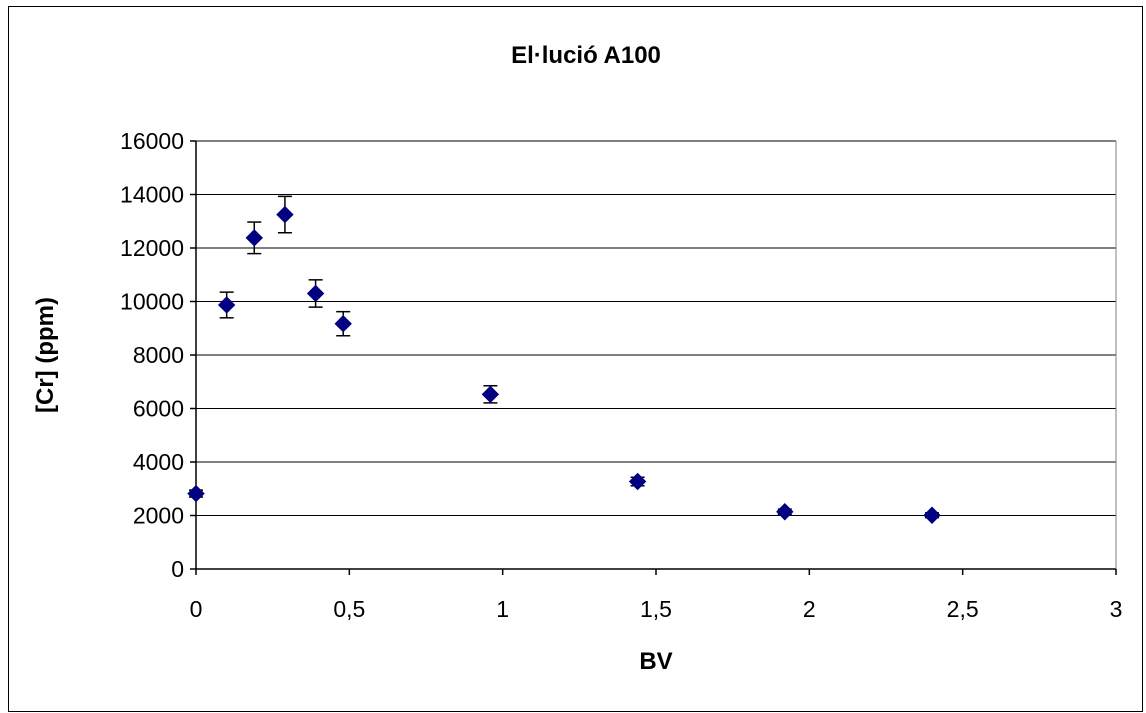 Image resolution: width=1146 pixels, height=713 pixels. Describe the element at coordinates (809, 609) in the screenshot. I see `x-tick-label: 2` at that location.